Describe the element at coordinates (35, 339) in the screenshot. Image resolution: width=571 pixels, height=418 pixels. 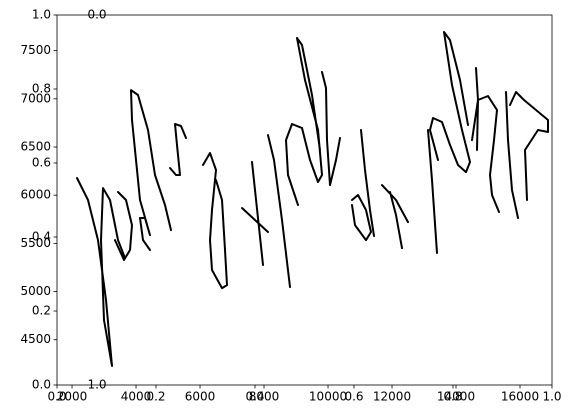
I see `y-tick-label: 4500` at that location.